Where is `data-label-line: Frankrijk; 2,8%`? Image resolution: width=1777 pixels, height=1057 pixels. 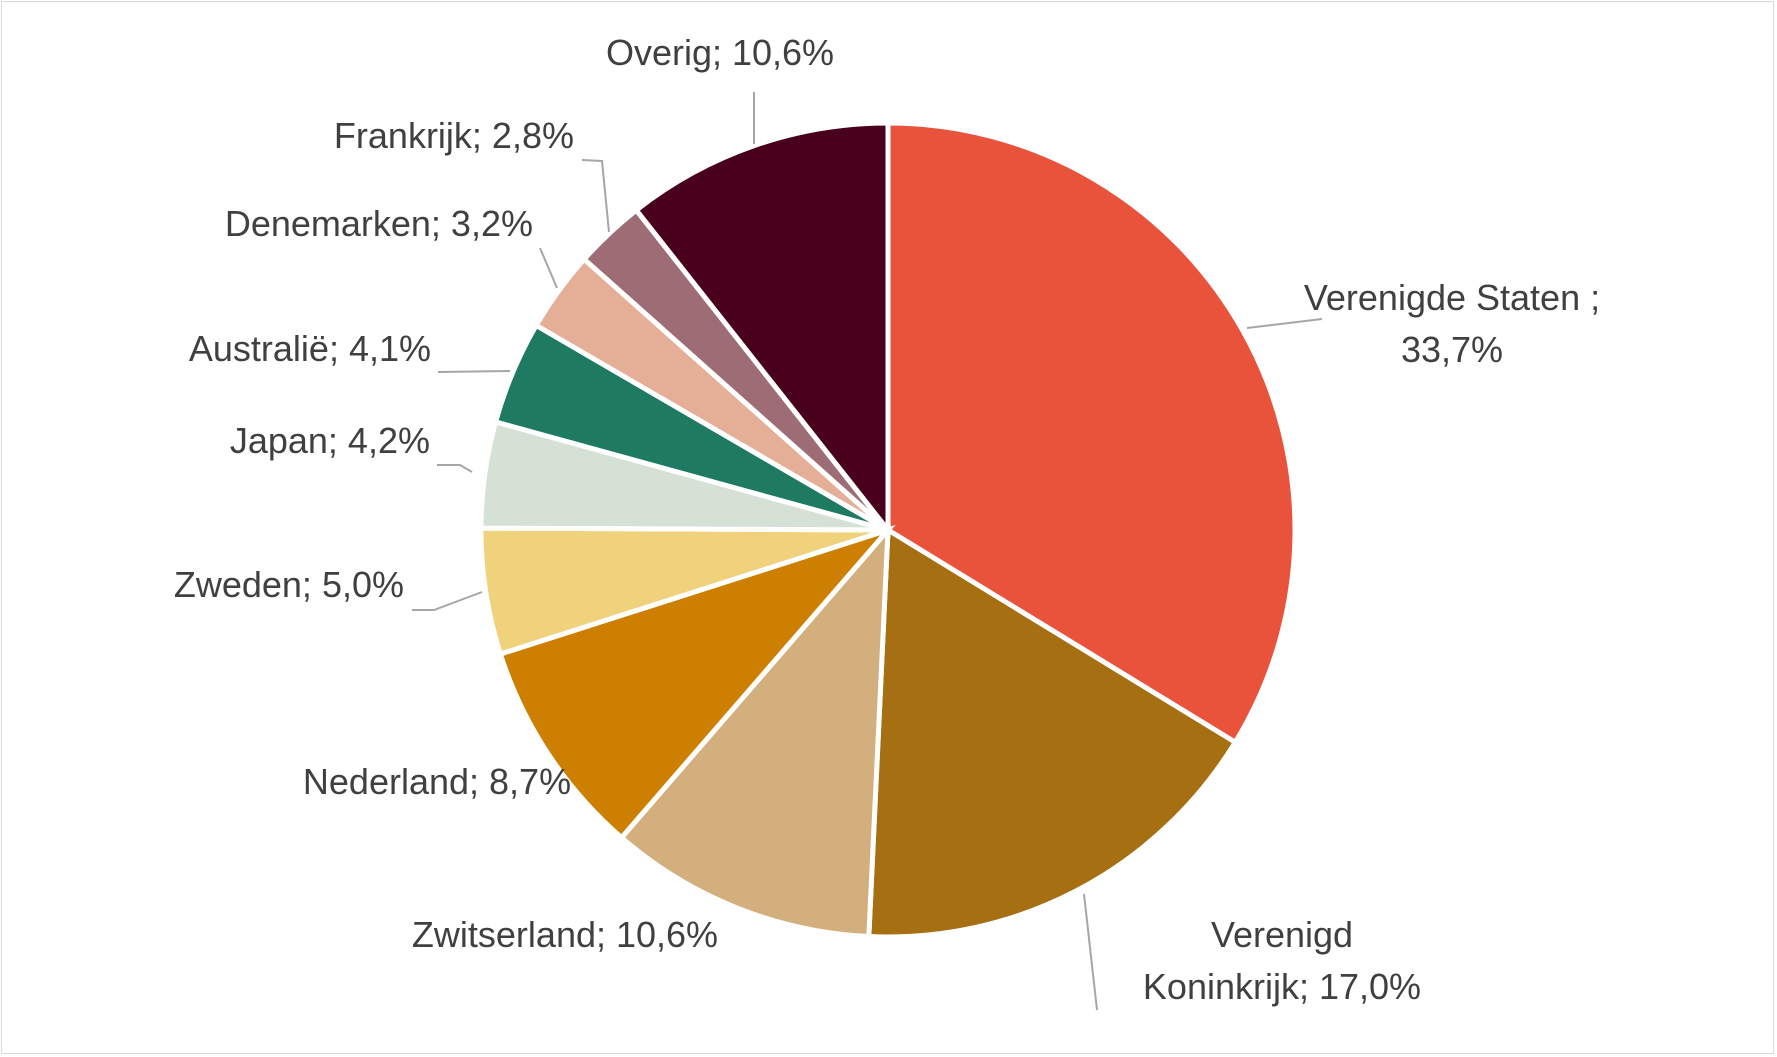
data-label-line: Frankrijk; 2,8% is located at coordinates (454, 135).